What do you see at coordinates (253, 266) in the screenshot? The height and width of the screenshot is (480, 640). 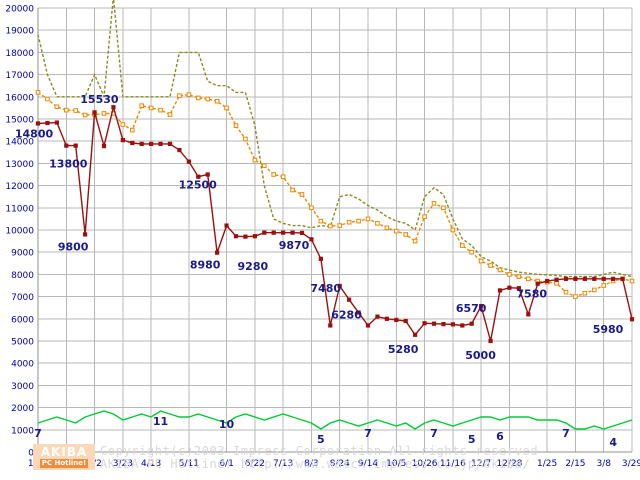 I see `data-label-price: 9280` at bounding box center [253, 266].